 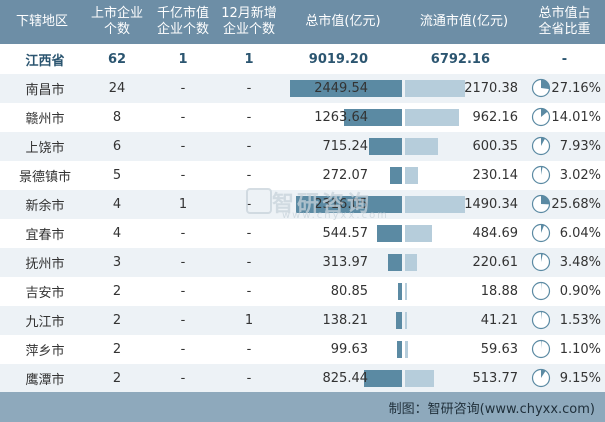 What do you see at coordinates (495, 146) in the screenshot?
I see `float-market-value: 600.35` at bounding box center [495, 146].